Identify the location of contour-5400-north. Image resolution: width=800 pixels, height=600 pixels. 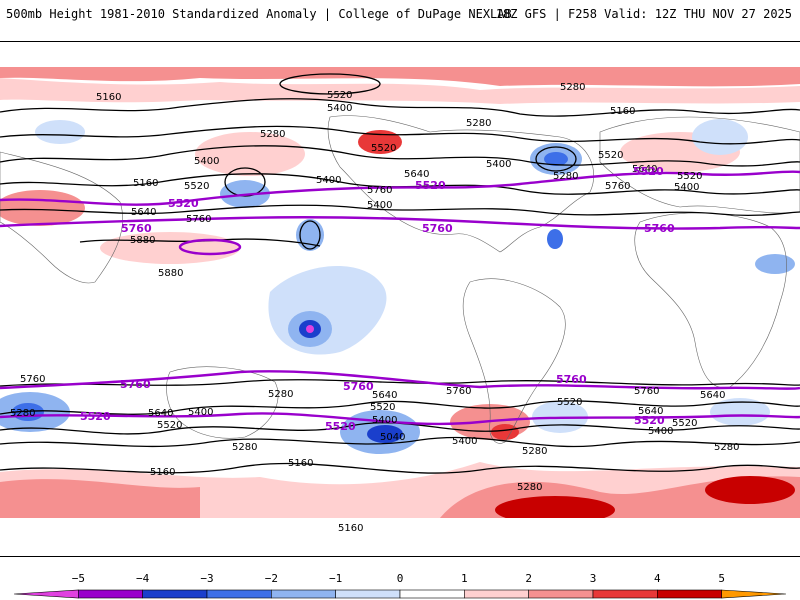
(400, 135).